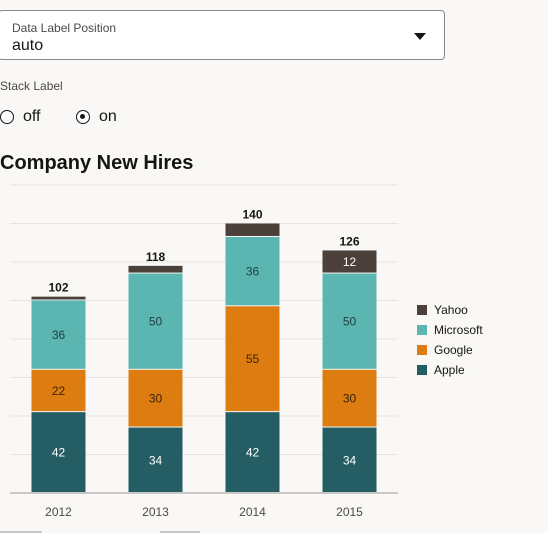  Describe the element at coordinates (7, 117) in the screenshot. I see `radio-off-circle-icon` at that location.